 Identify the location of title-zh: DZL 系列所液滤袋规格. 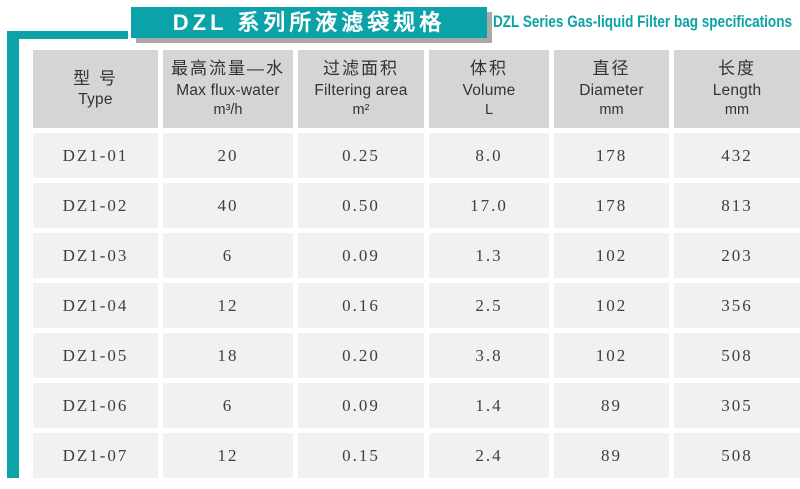
(309, 22).